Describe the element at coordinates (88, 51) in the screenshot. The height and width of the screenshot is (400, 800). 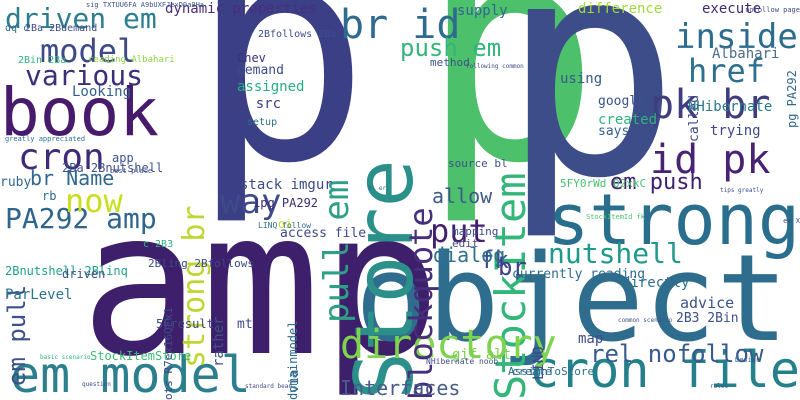
I see `cloud-word-model: model` at that location.